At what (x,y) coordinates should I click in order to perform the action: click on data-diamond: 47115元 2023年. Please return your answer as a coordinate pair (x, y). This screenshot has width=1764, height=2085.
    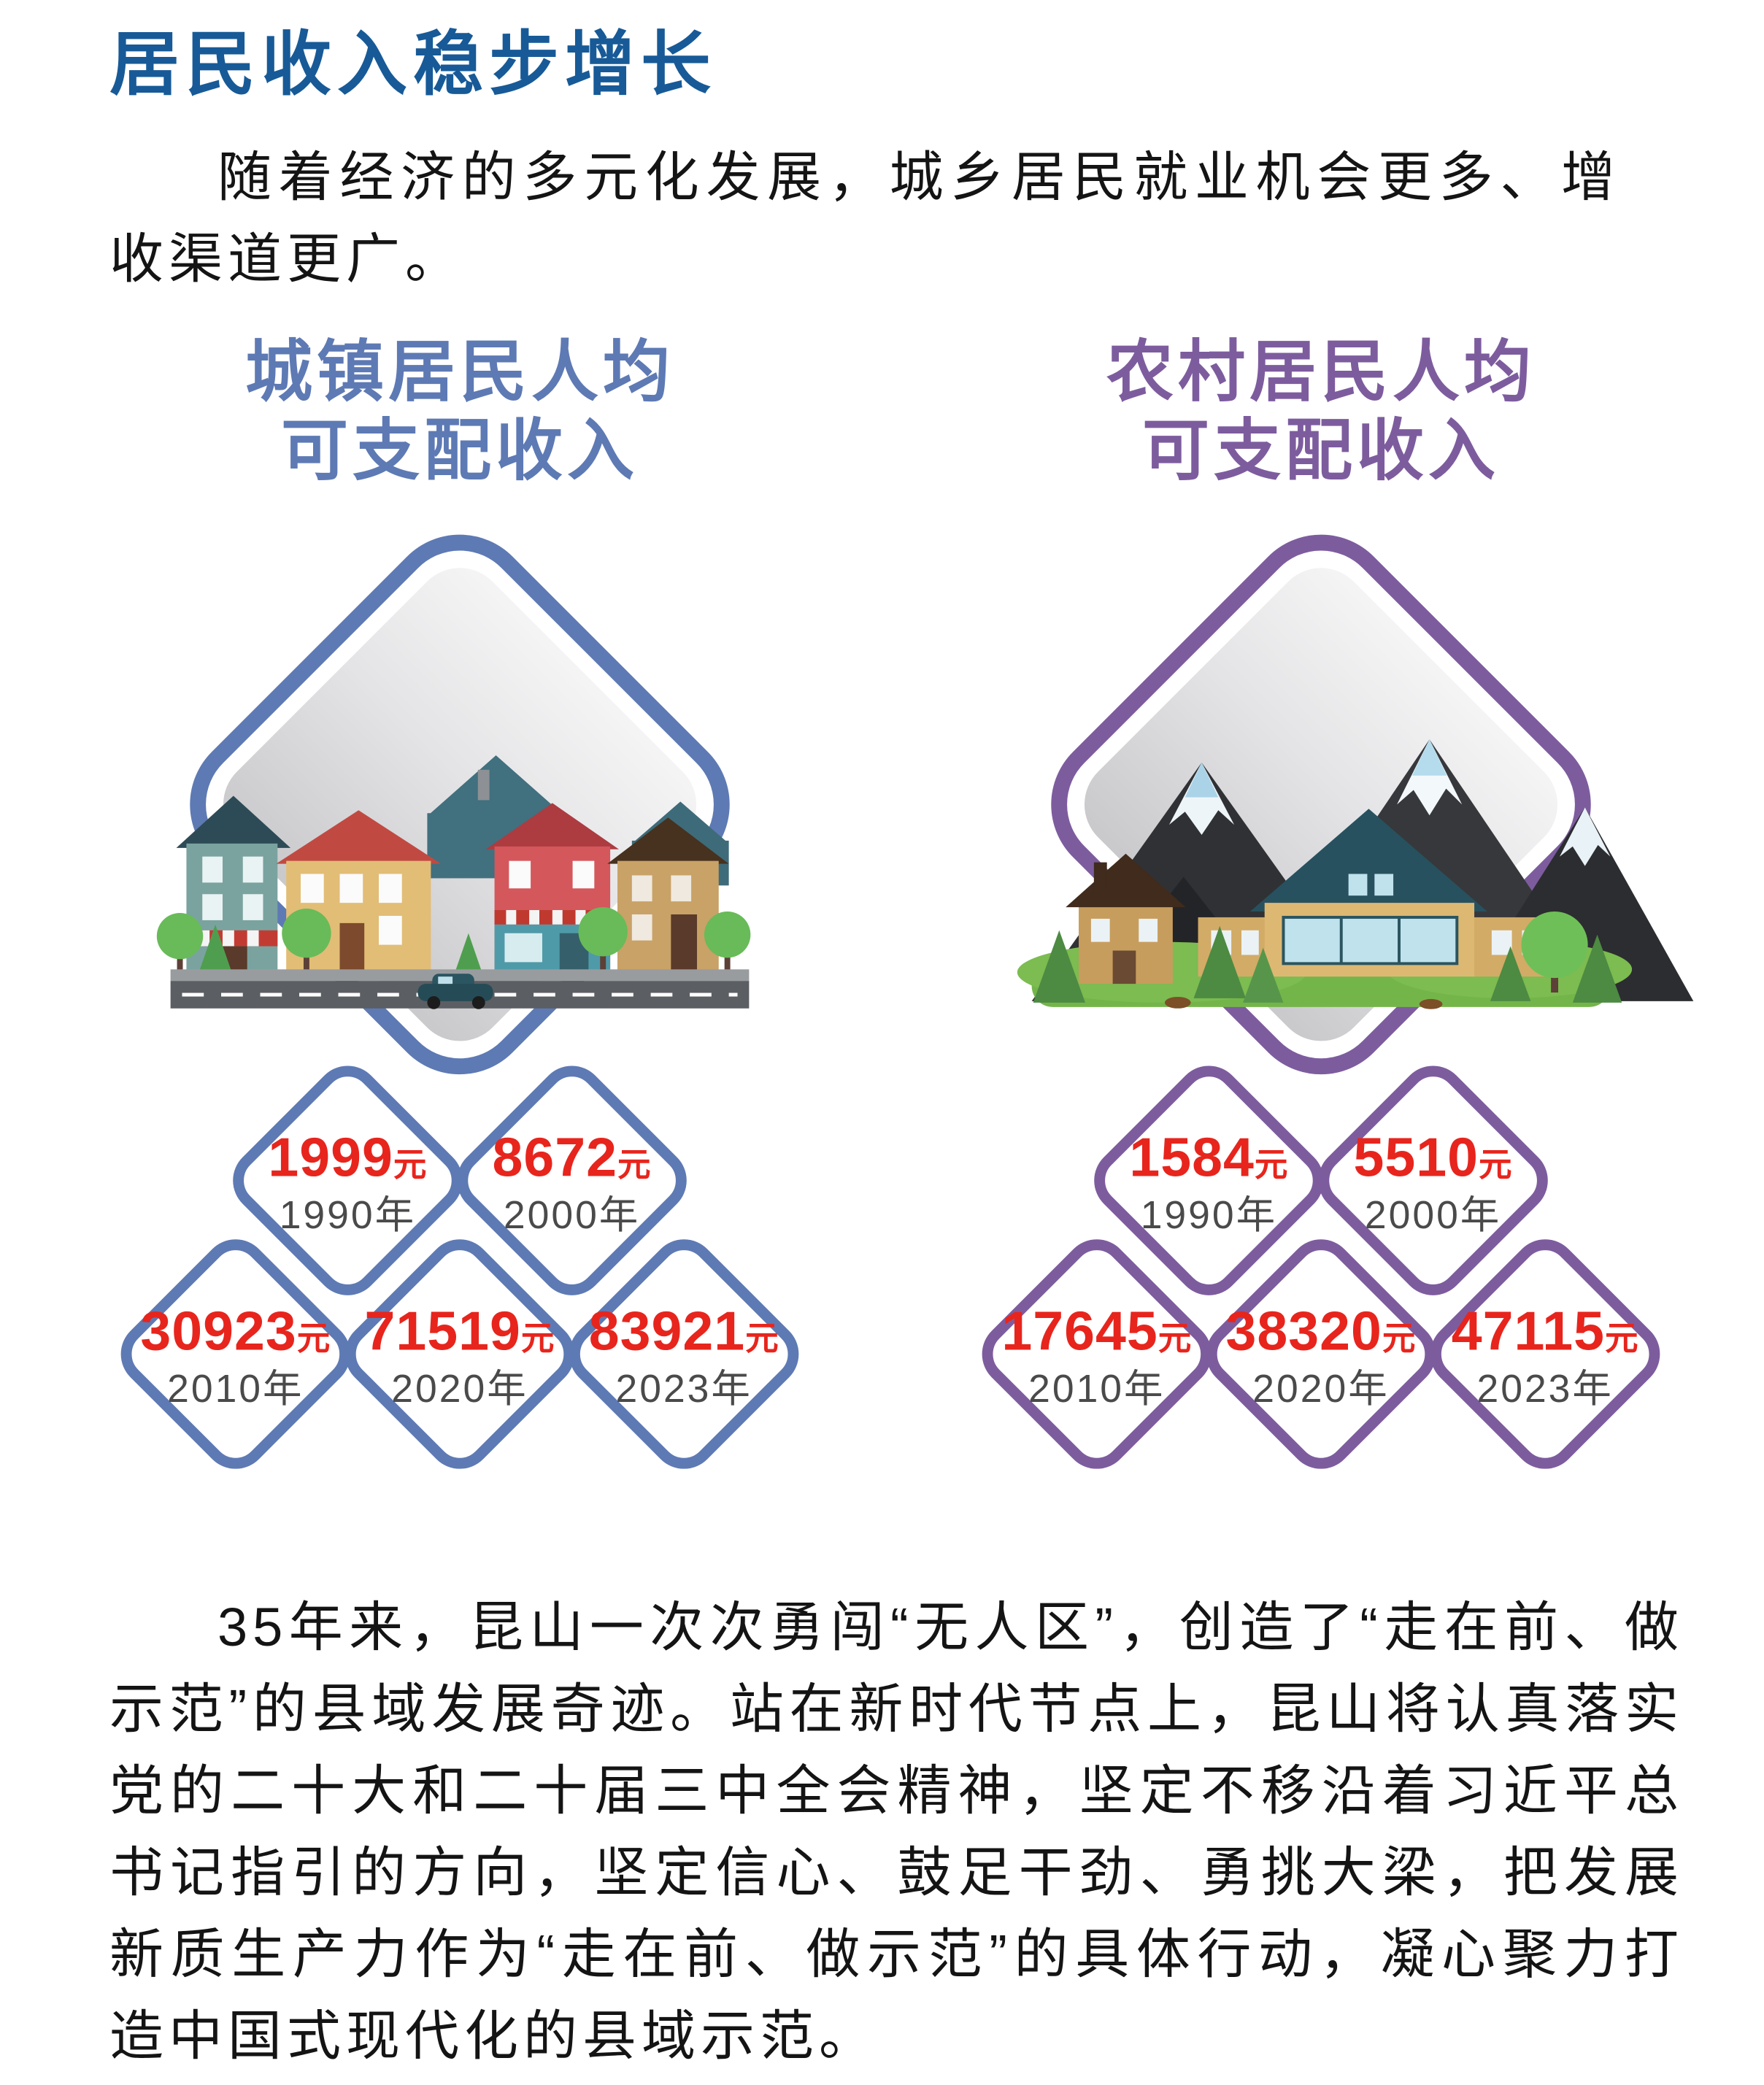
    Looking at the image, I should click on (1545, 1354).